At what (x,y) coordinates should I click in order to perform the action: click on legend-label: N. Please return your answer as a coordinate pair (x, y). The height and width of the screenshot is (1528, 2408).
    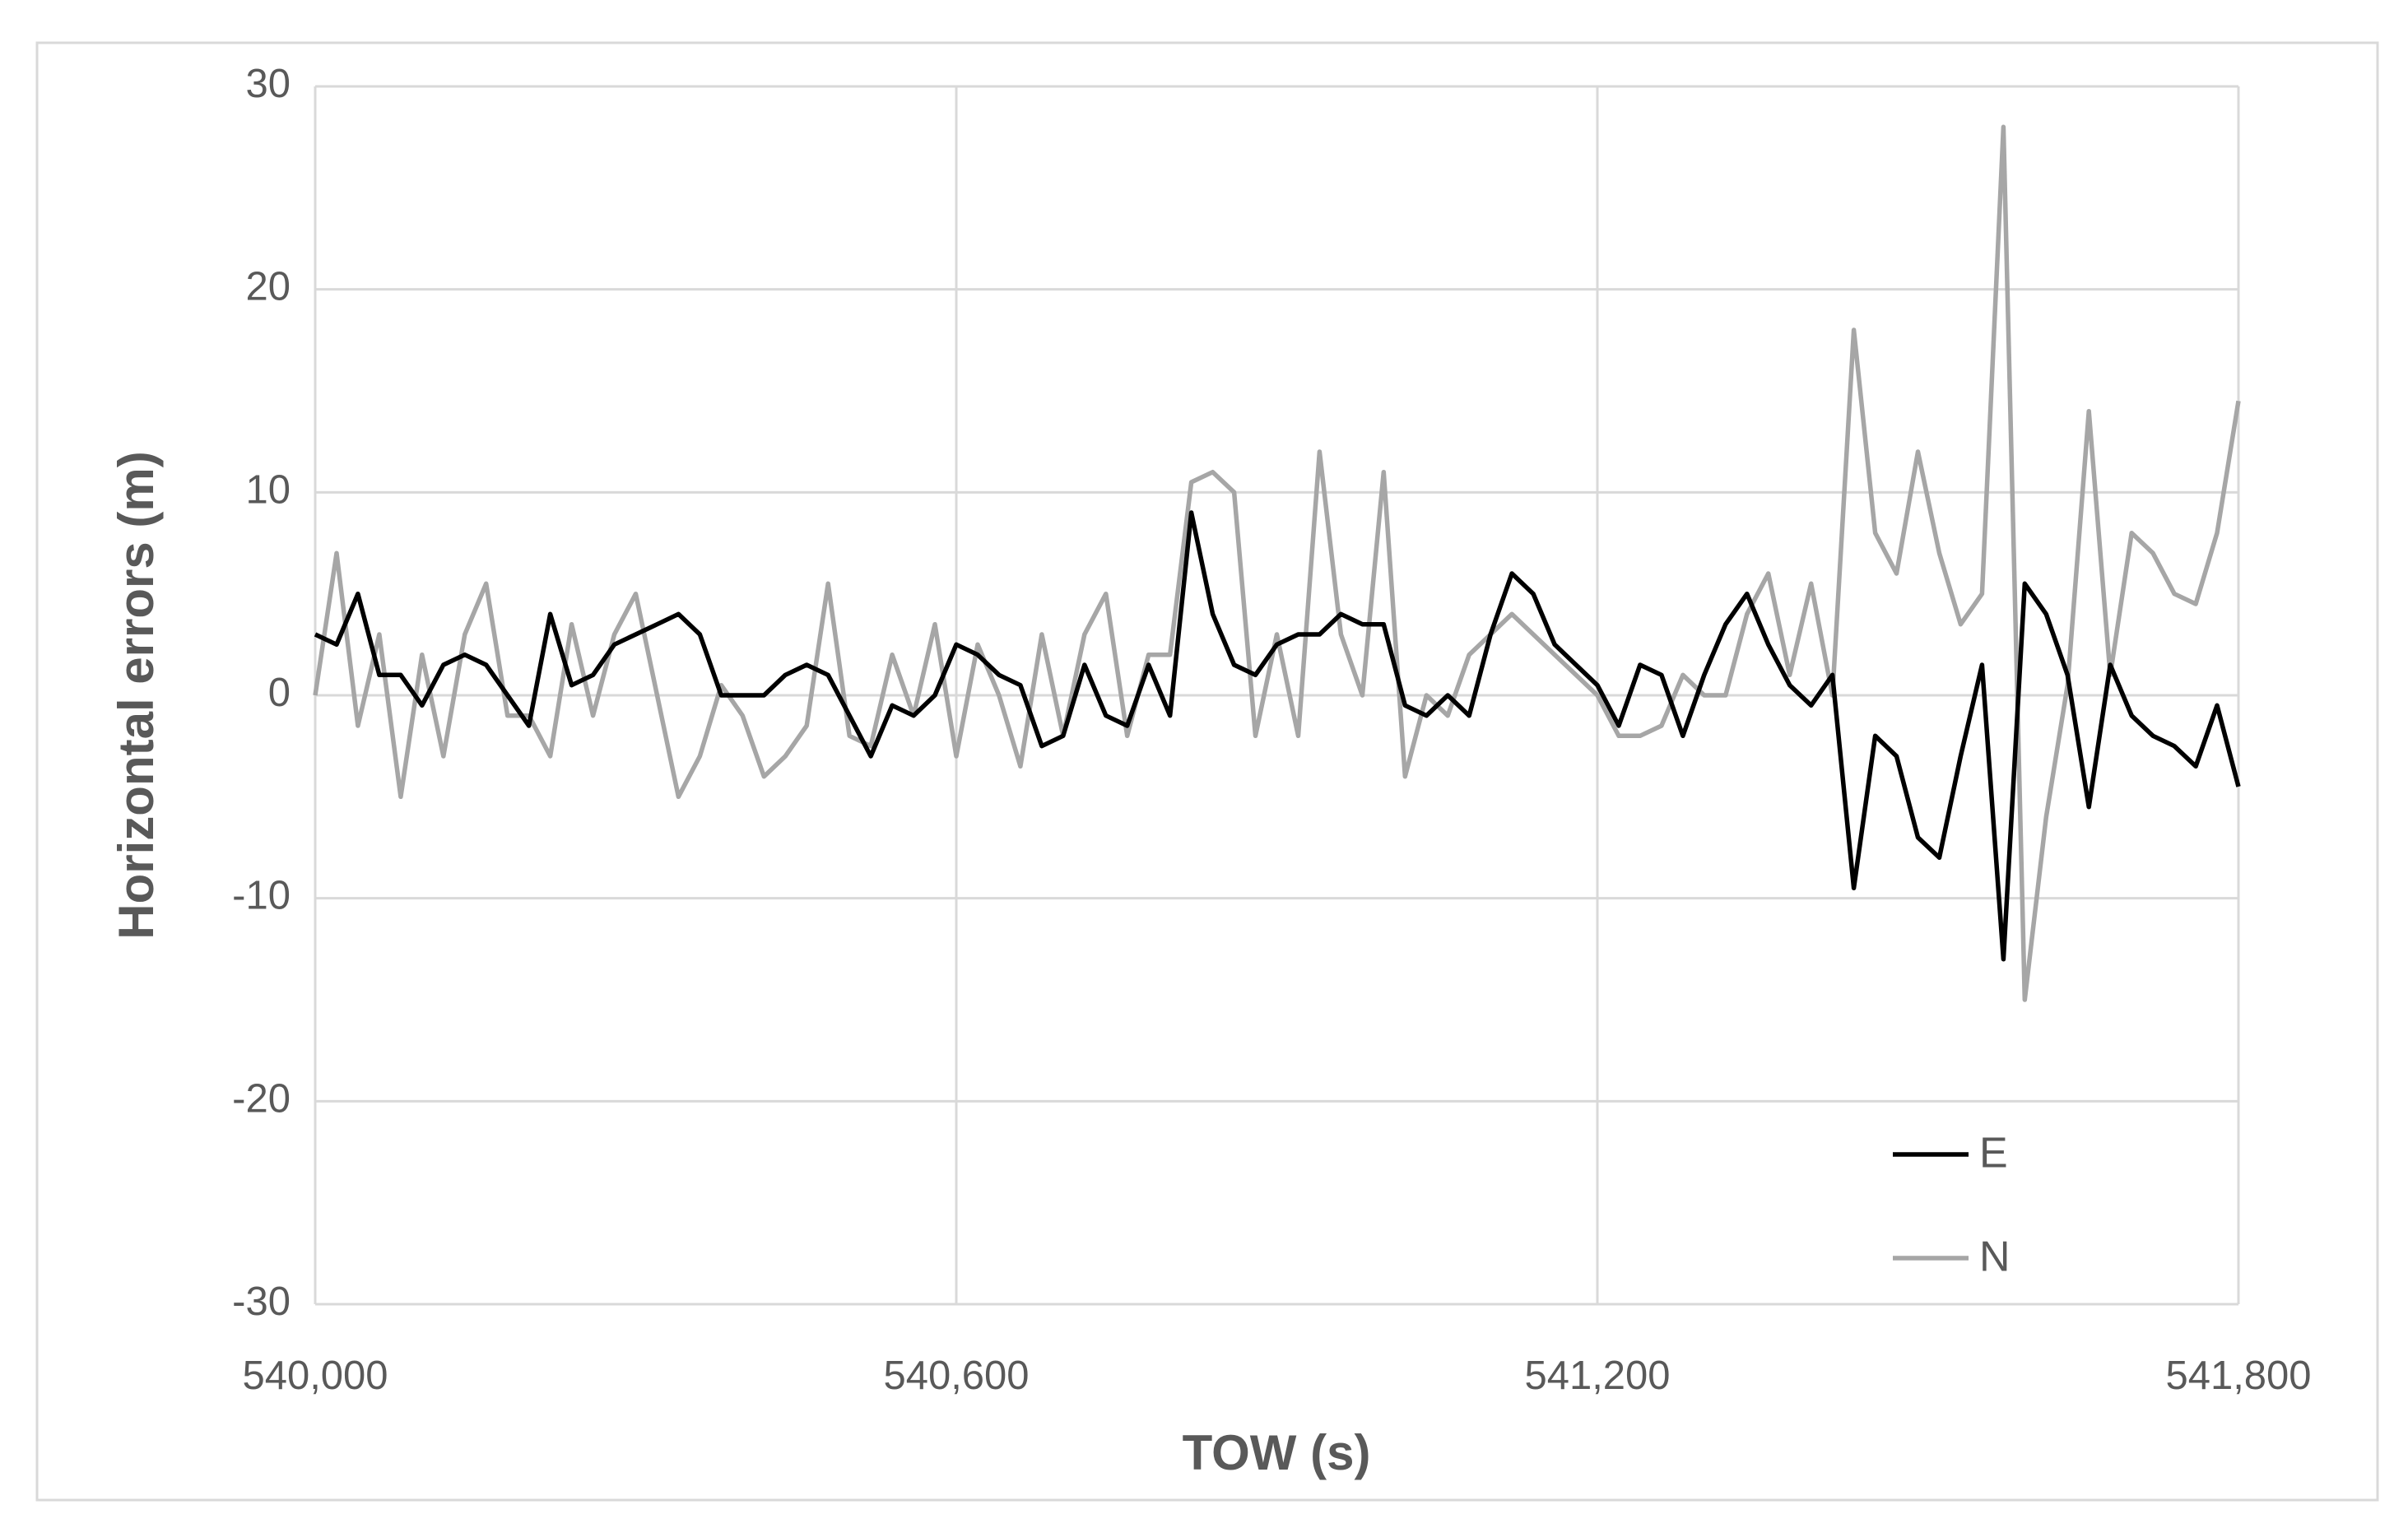
    Looking at the image, I should click on (1995, 1257).